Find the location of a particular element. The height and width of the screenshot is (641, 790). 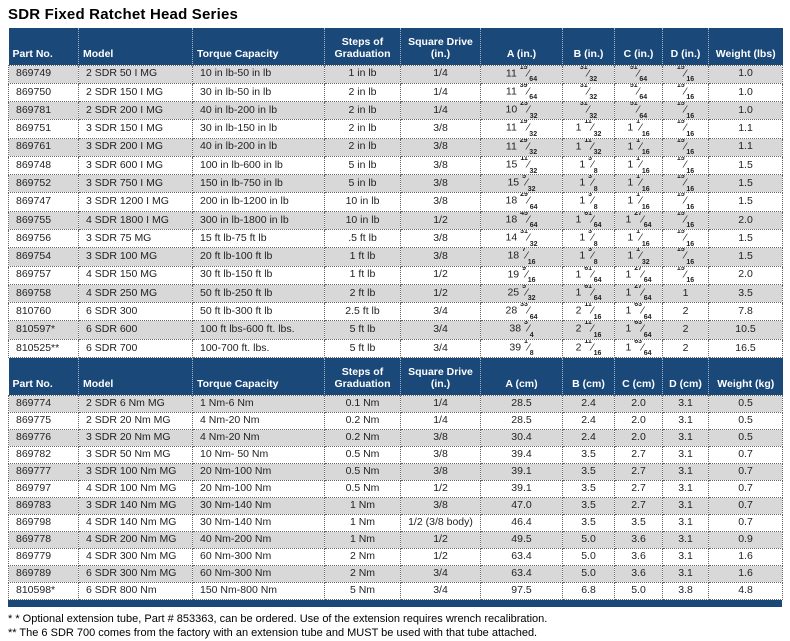

table-cell: 25 5⁄32 is located at coordinates (522, 293).